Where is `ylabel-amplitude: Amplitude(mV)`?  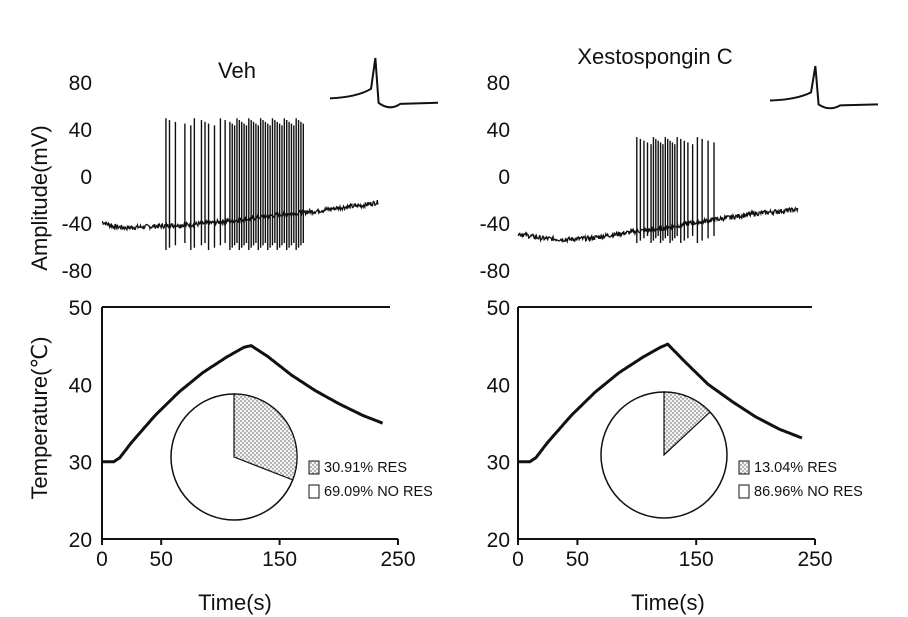 ylabel-amplitude: Amplitude(mV) is located at coordinates (39, 197).